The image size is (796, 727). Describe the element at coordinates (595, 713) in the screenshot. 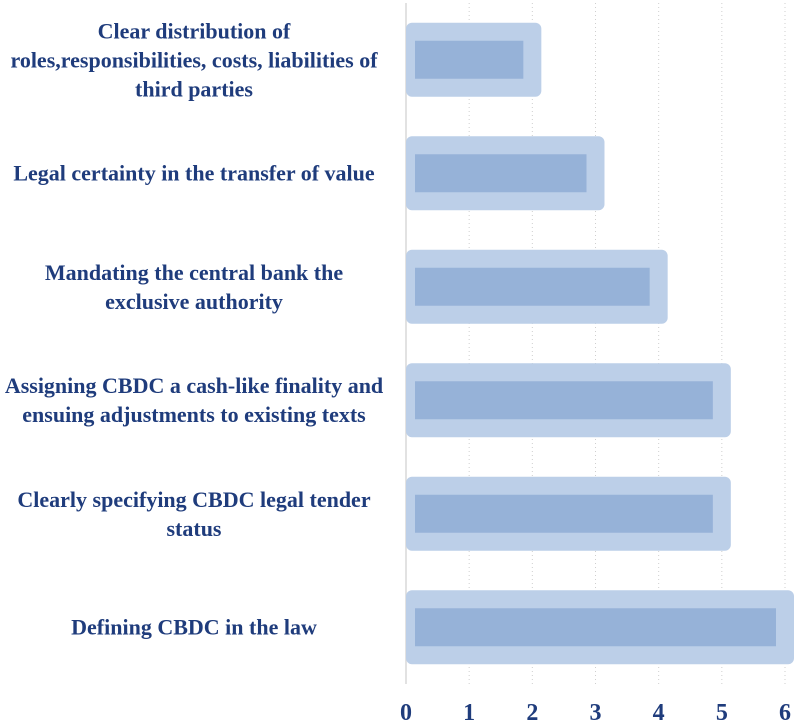

I see `x-tick-label: 3` at that location.